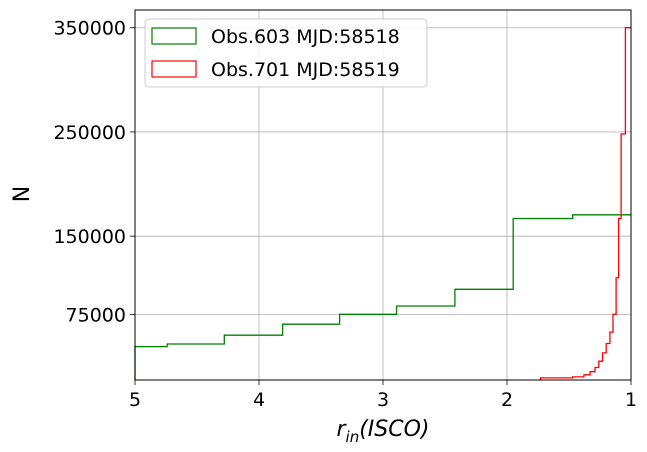  What do you see at coordinates (89, 29) in the screenshot?
I see `y-tick-label: 350000` at bounding box center [89, 29].